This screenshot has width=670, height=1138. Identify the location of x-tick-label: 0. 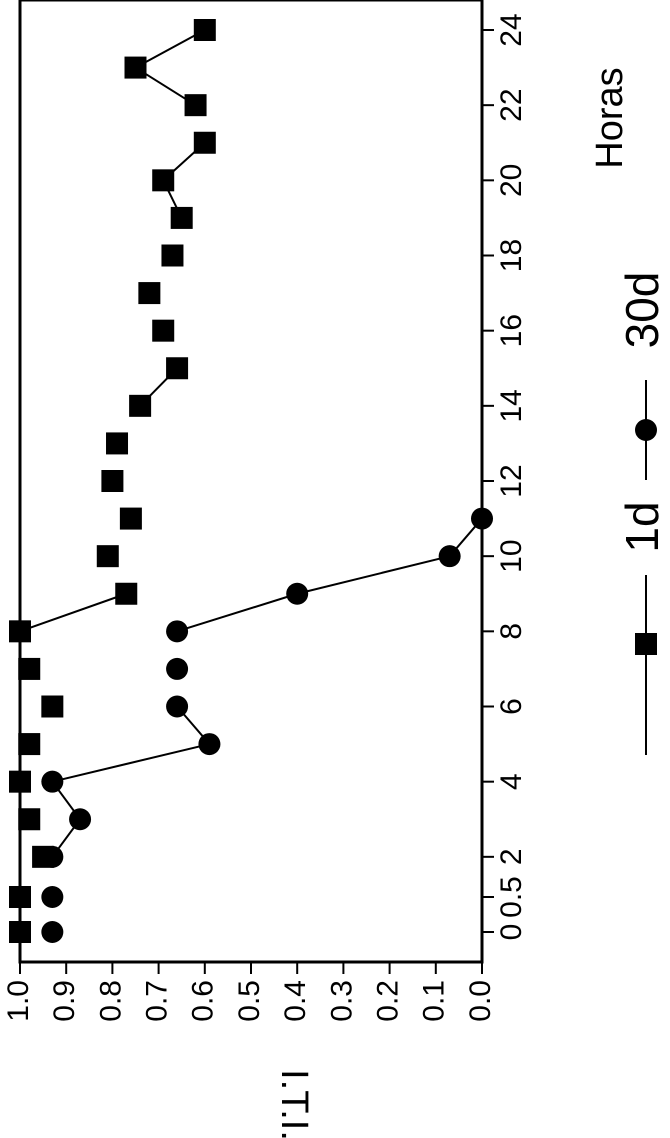
(511, 932).